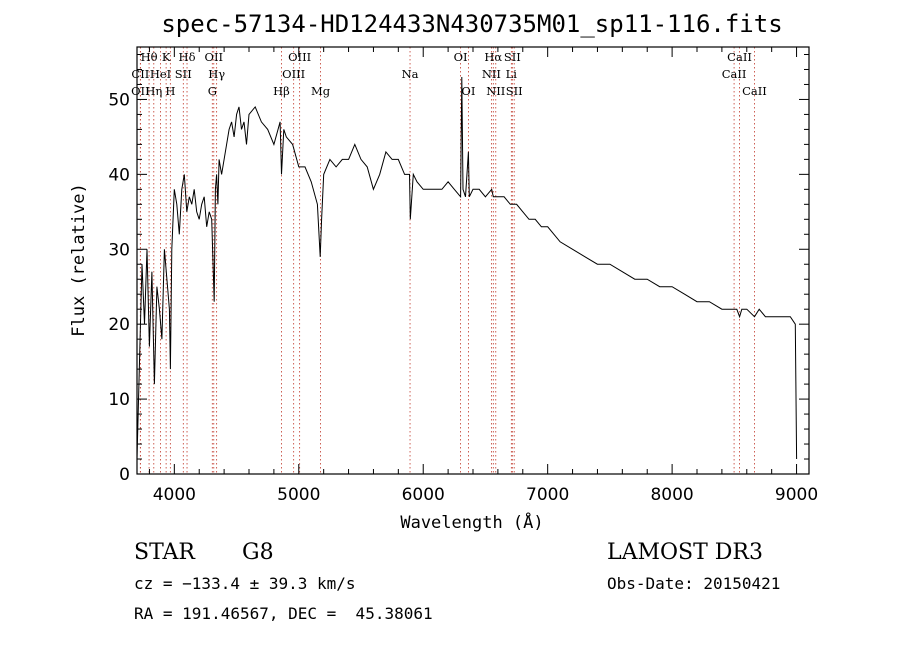  I want to click on x-tick-label: 4000, so click(174, 495).